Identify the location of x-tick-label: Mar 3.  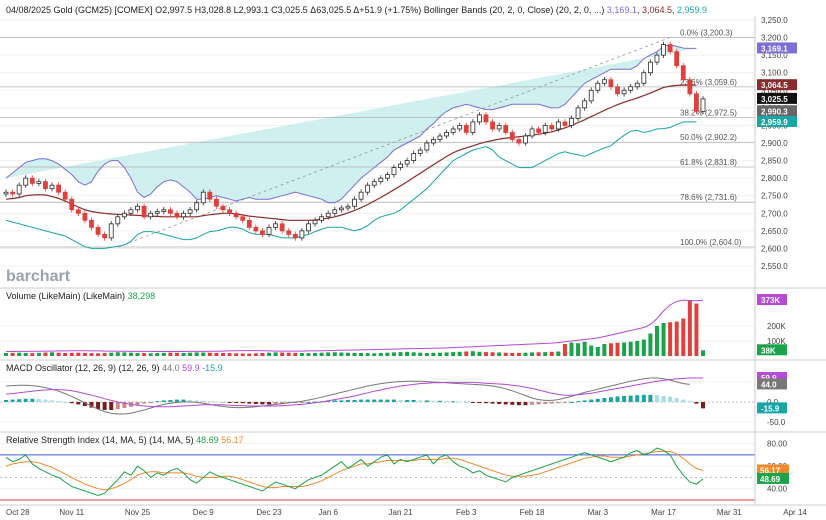
(598, 512).